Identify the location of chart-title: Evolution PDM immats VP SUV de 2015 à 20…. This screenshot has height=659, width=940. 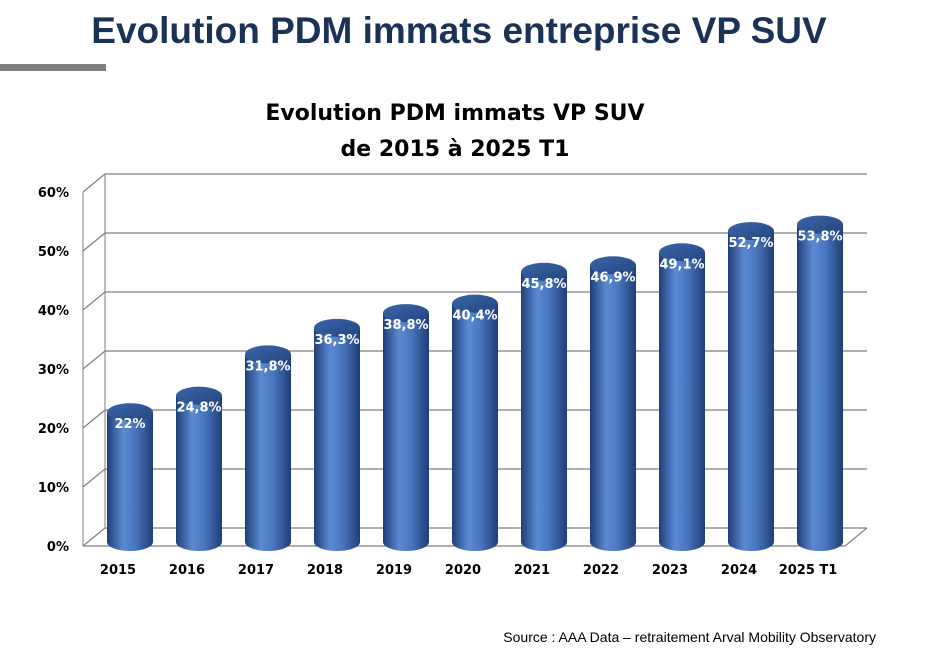
(455, 132).